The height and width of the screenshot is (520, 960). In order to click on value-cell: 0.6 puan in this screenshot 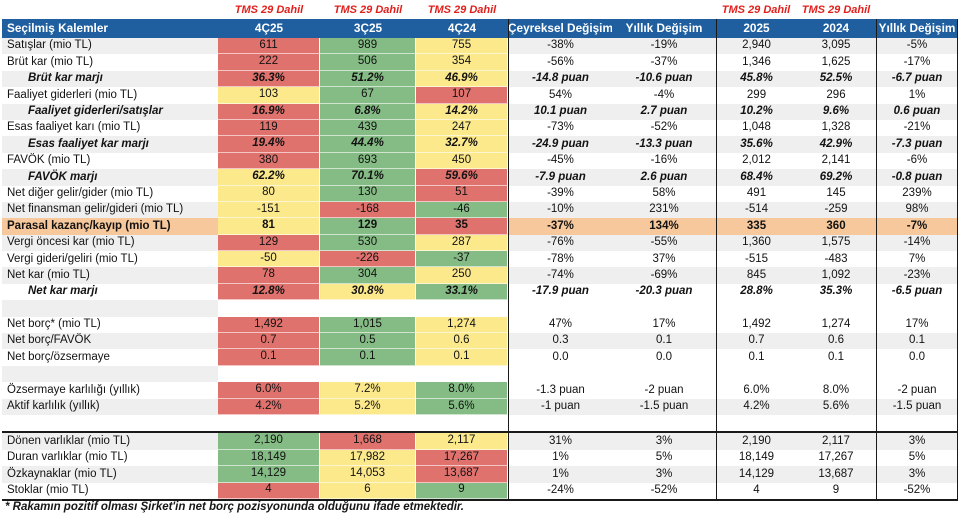, I will do `click(917, 111)`.